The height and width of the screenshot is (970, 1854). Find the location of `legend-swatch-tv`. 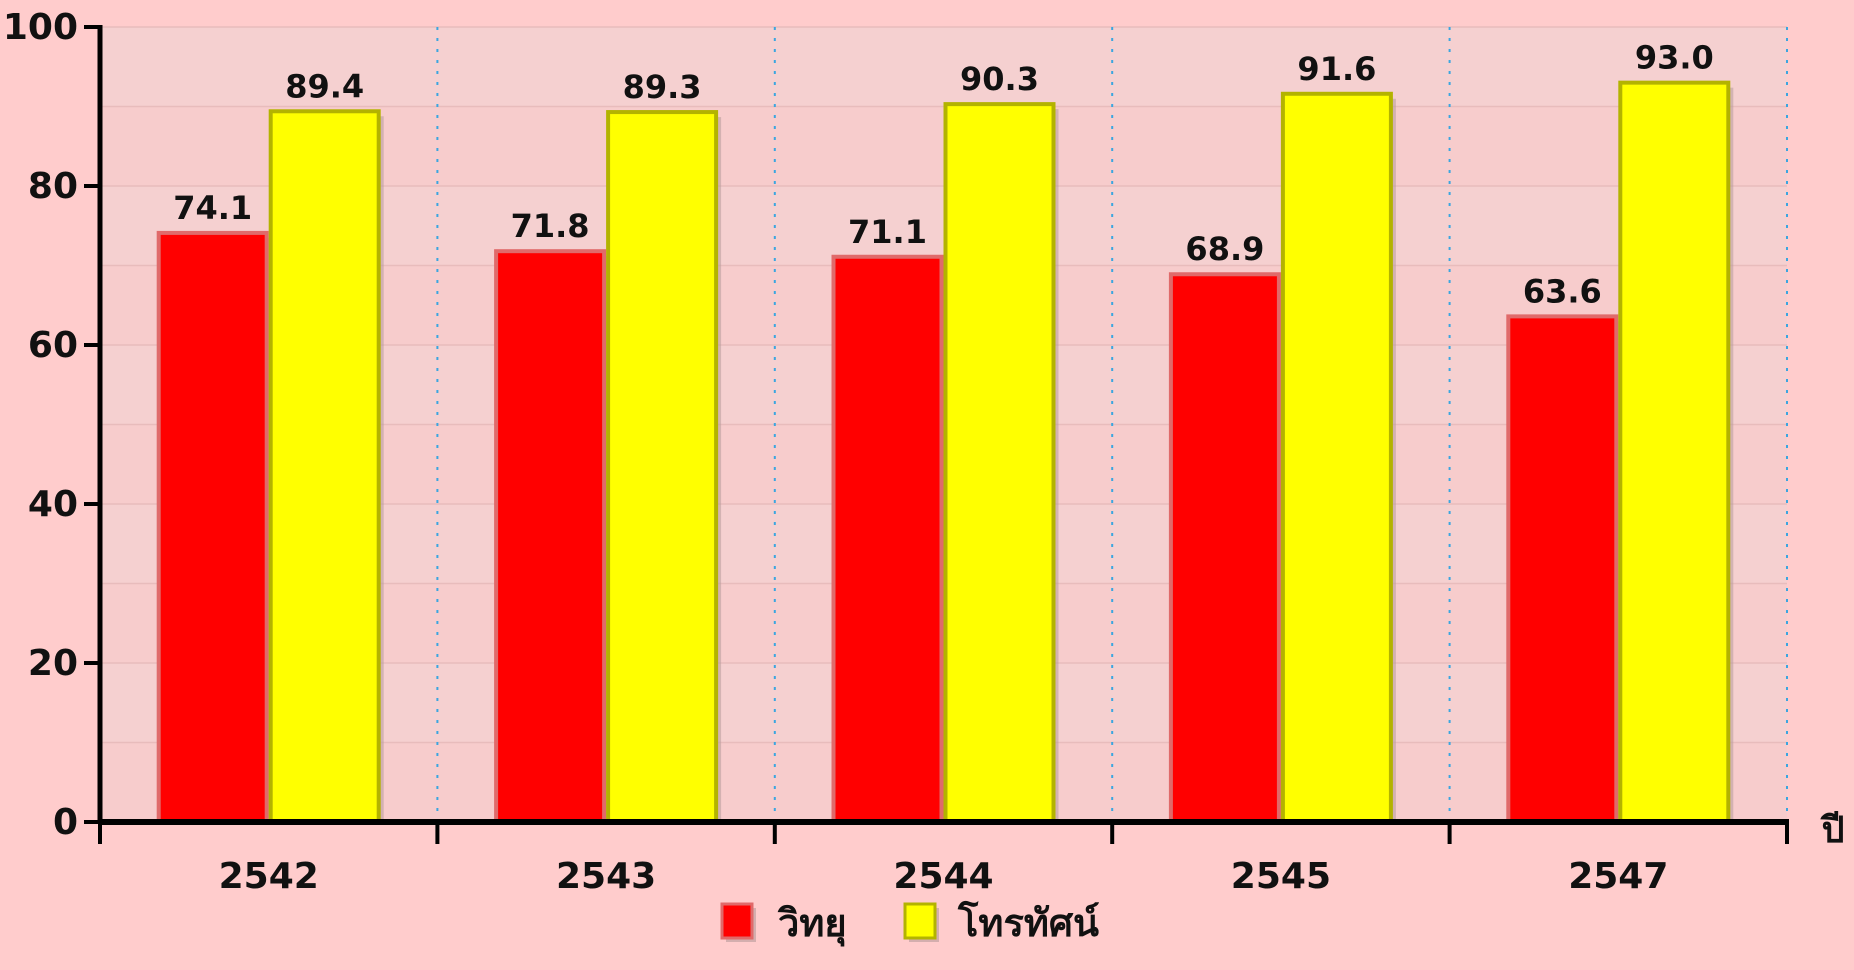

legend-swatch-tv is located at coordinates (920, 921).